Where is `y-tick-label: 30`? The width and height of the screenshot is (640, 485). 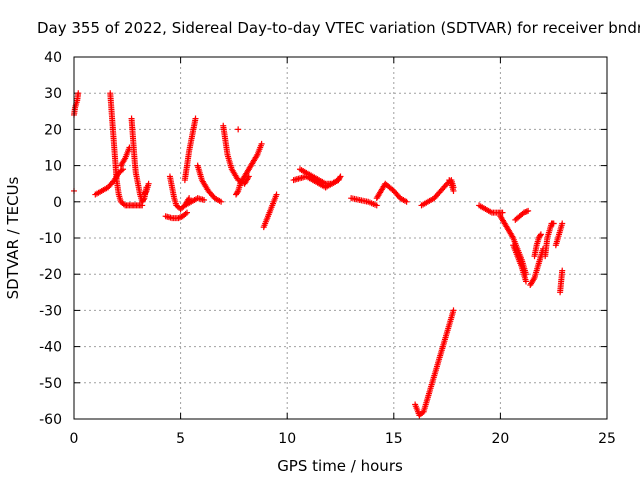 y-tick-label: 30 is located at coordinates (53, 94).